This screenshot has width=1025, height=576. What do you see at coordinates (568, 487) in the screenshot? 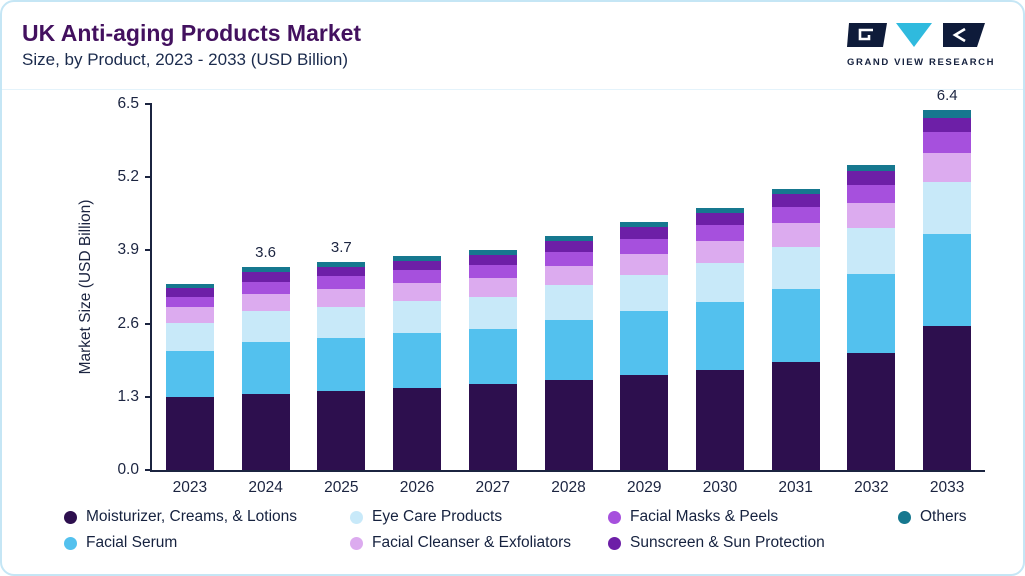
I see `x-axis-tick-label: 2028` at bounding box center [568, 487].